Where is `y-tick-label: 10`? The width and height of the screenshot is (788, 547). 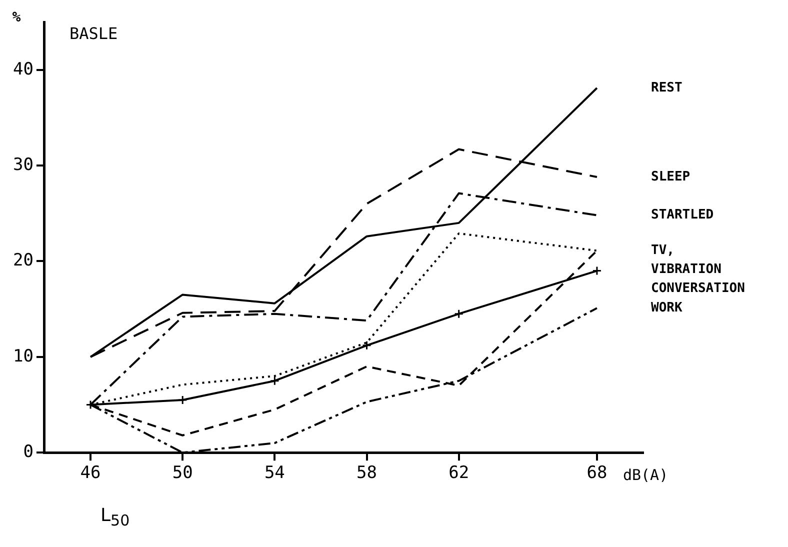 y-tick-label: 10 is located at coordinates (23, 356).